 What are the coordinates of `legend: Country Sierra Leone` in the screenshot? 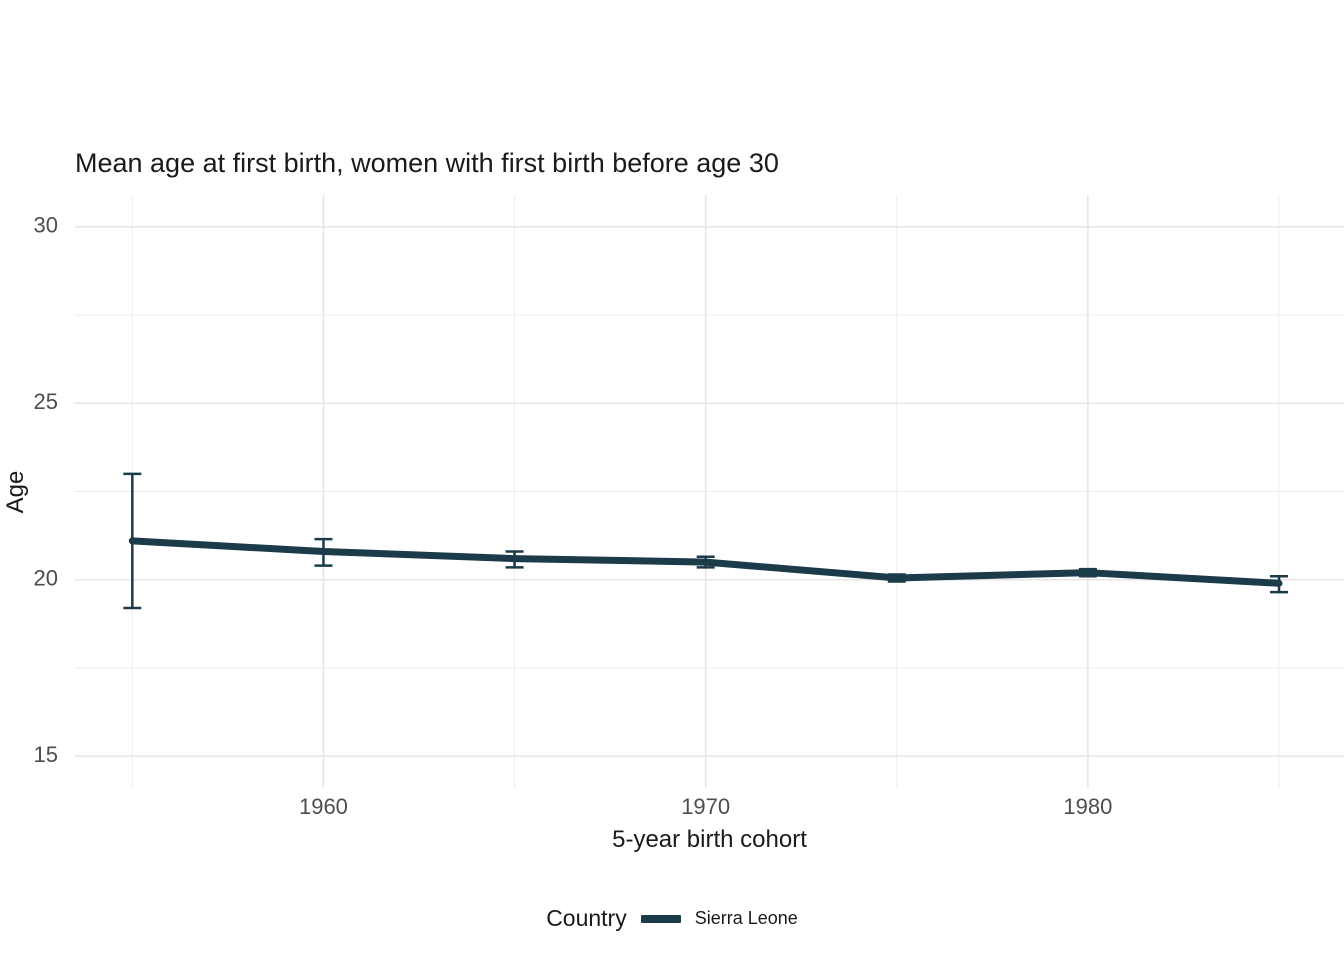 It's located at (672, 918).